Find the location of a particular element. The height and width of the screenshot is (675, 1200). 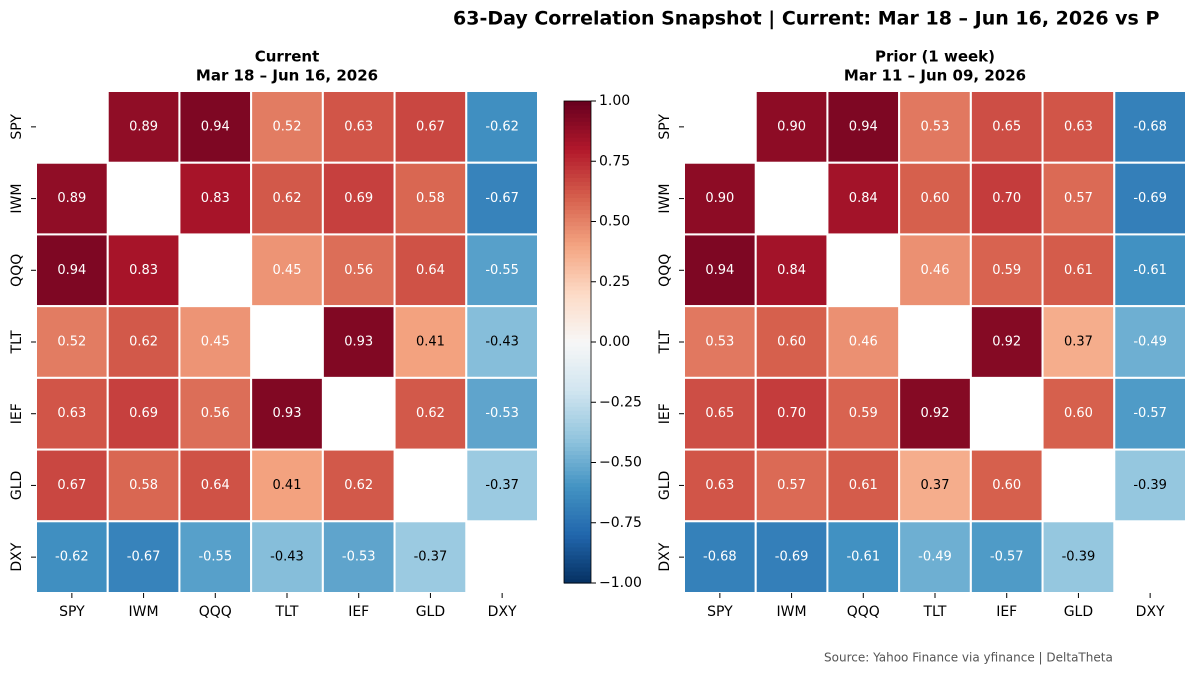

cell-label: 0.64 is located at coordinates (430, 270).